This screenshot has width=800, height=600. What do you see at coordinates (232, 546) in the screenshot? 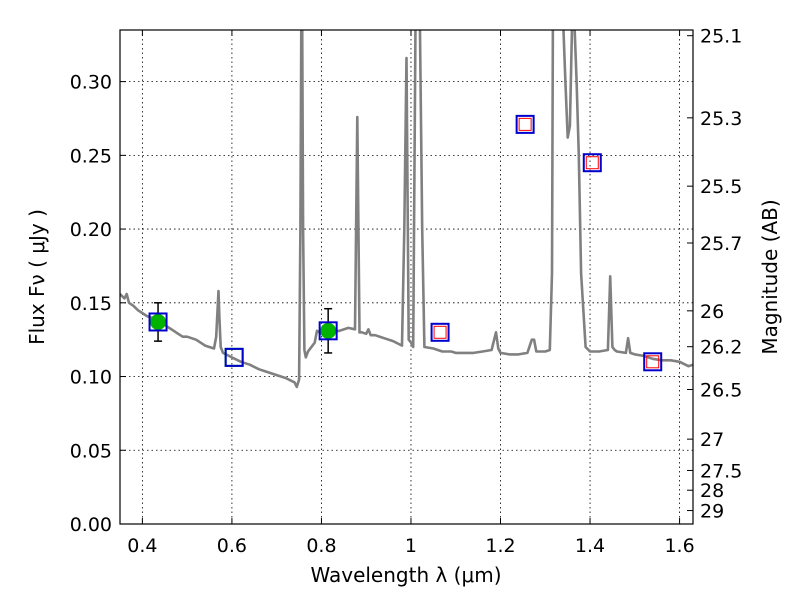
I see `x-tick-label: 0.6` at bounding box center [232, 546].